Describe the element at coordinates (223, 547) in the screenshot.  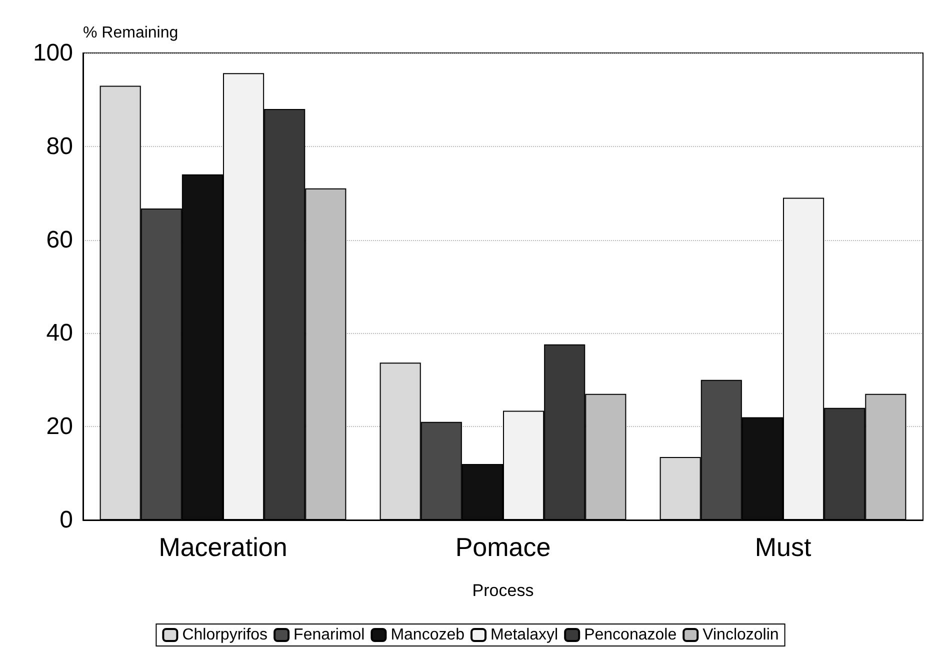
I see `x-tick-label: Maceration` at that location.